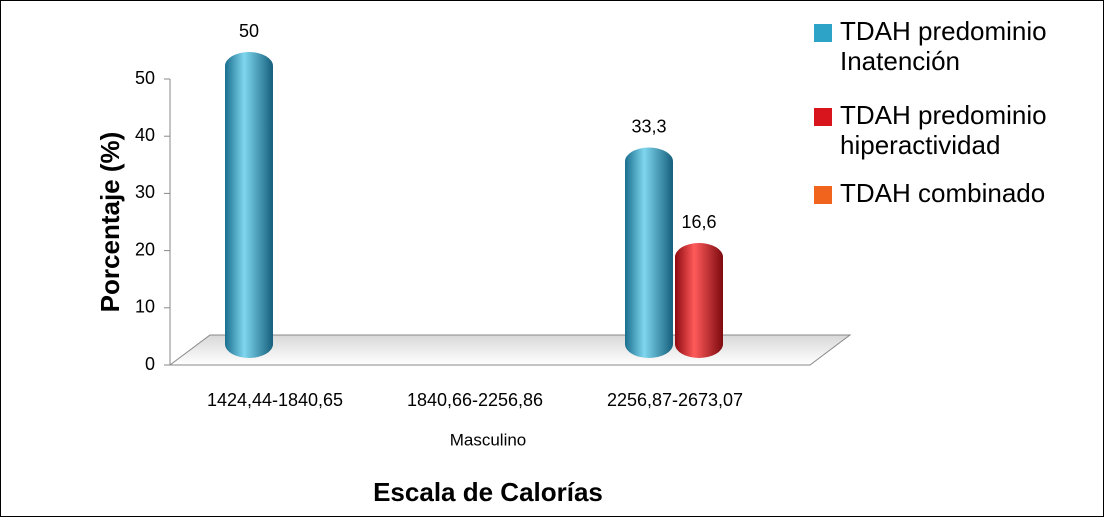 Image resolution: width=1104 pixels, height=517 pixels. I want to click on legend-entry: TDAH predominio hiperactividad, so click(956, 130).